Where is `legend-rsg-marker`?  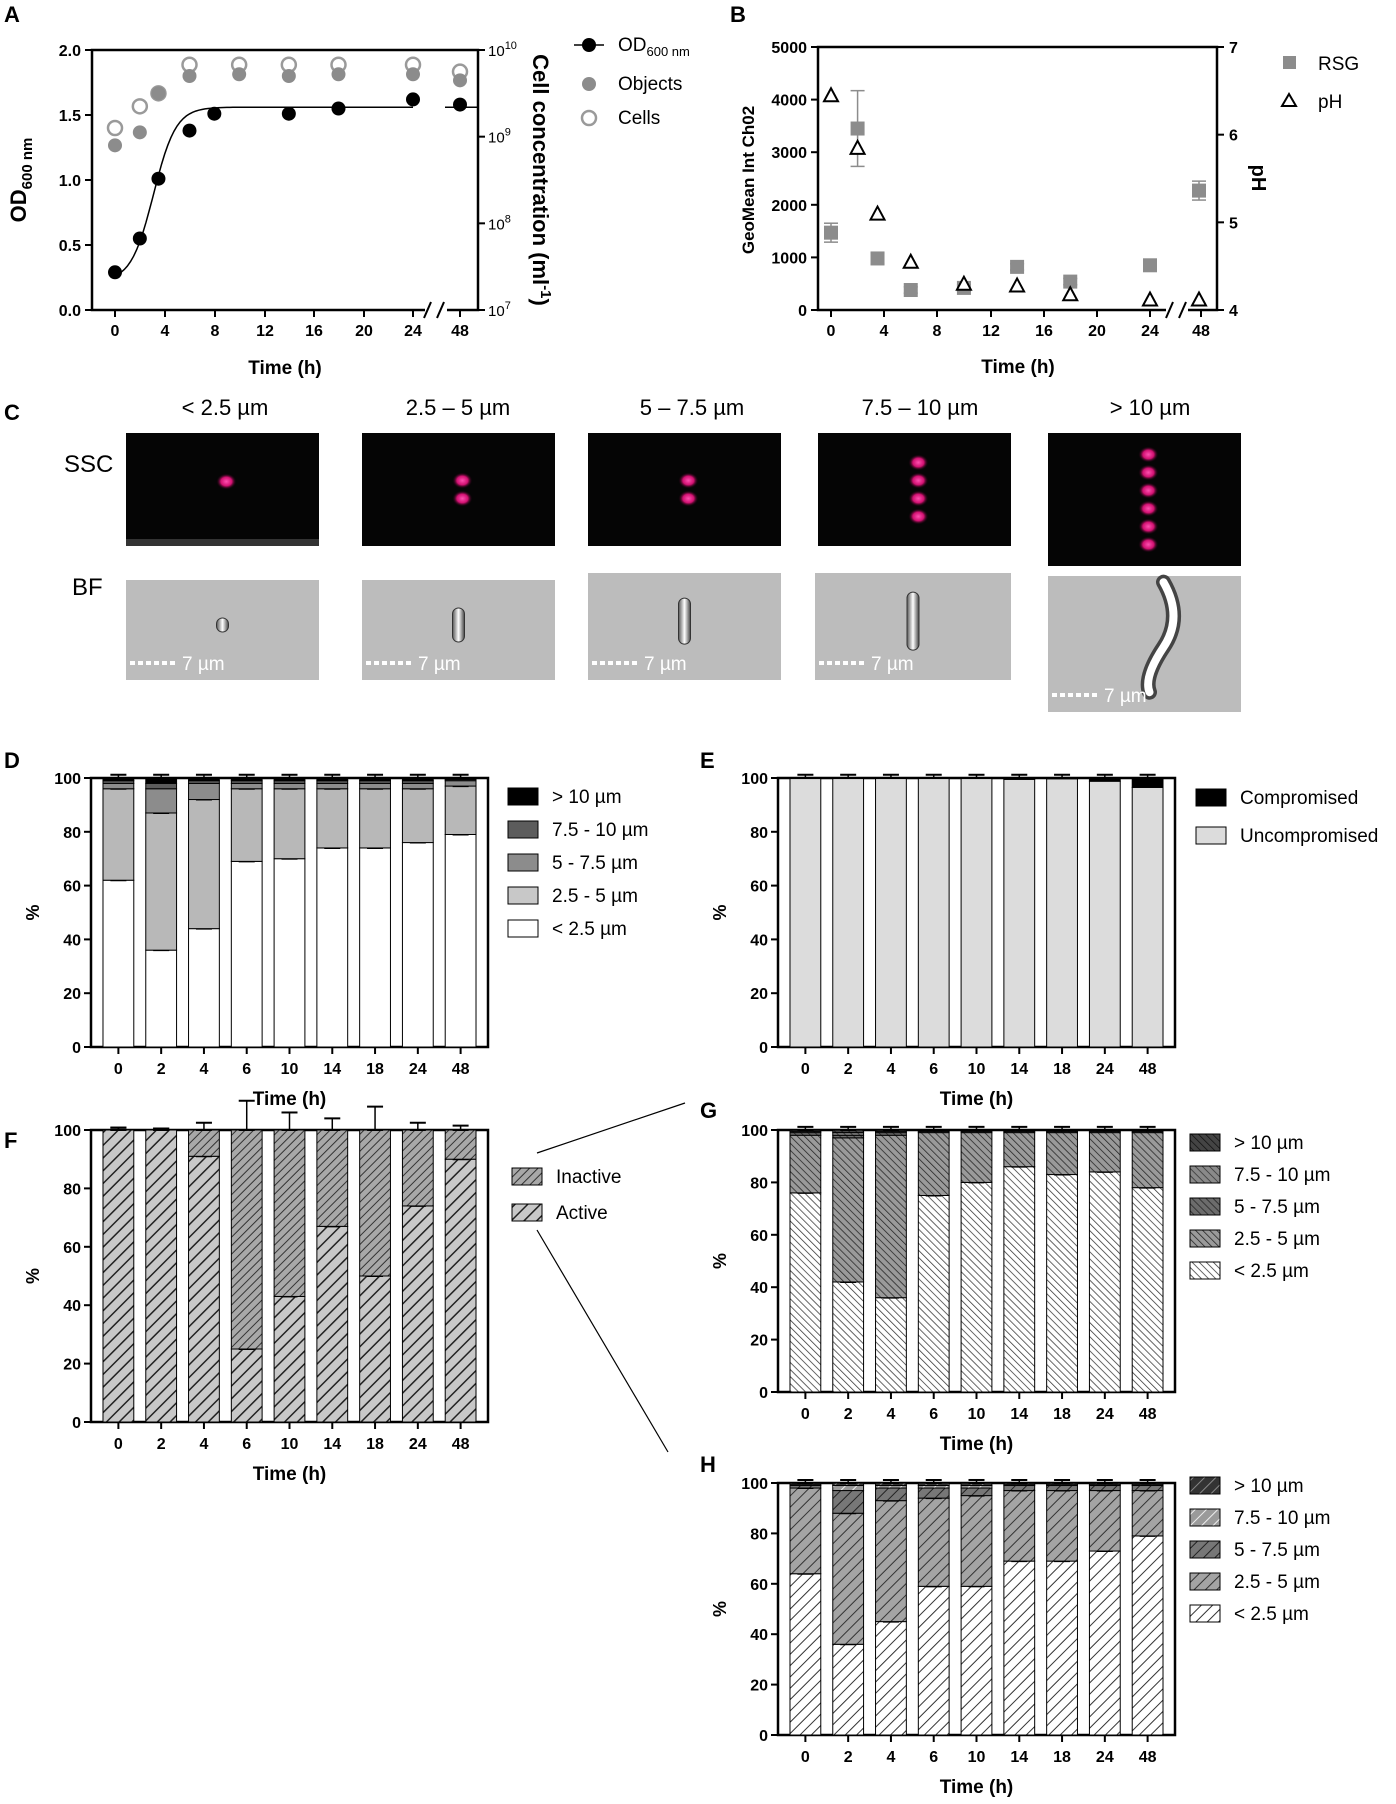
legend-rsg-marker is located at coordinates (1289, 62).